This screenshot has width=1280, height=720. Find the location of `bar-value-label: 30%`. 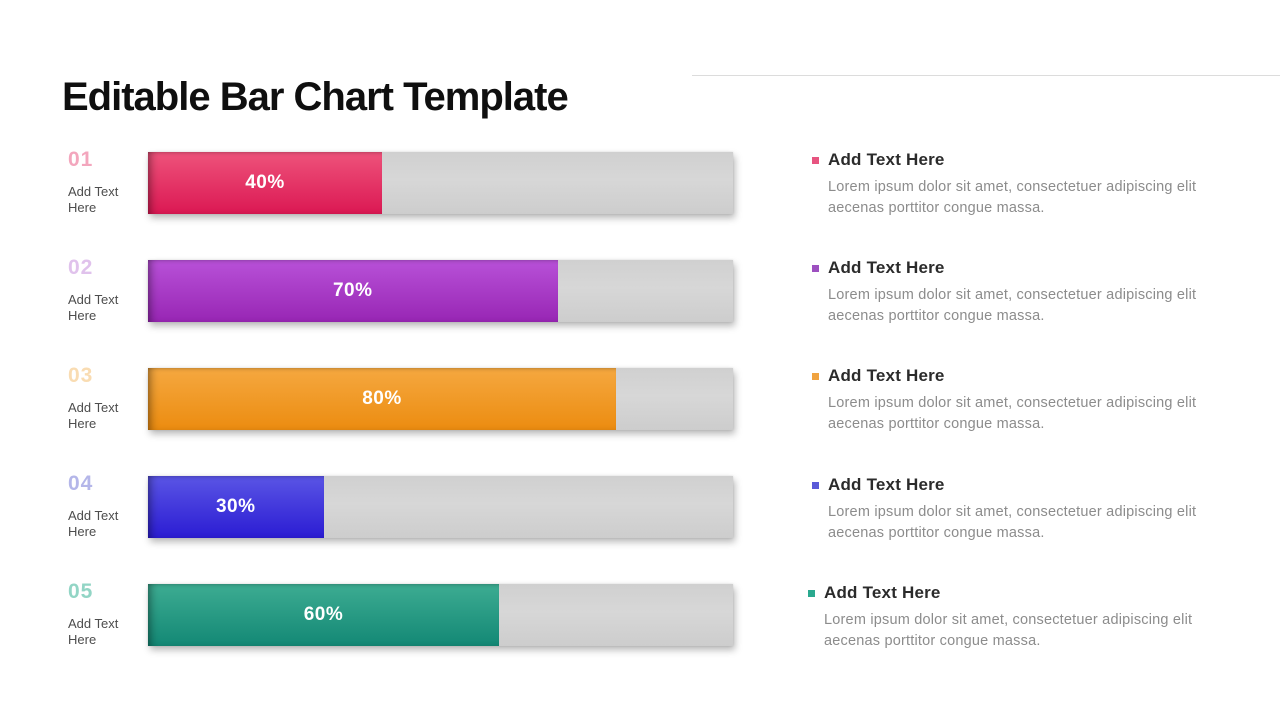

bar-value-label: 30% is located at coordinates (235, 506).